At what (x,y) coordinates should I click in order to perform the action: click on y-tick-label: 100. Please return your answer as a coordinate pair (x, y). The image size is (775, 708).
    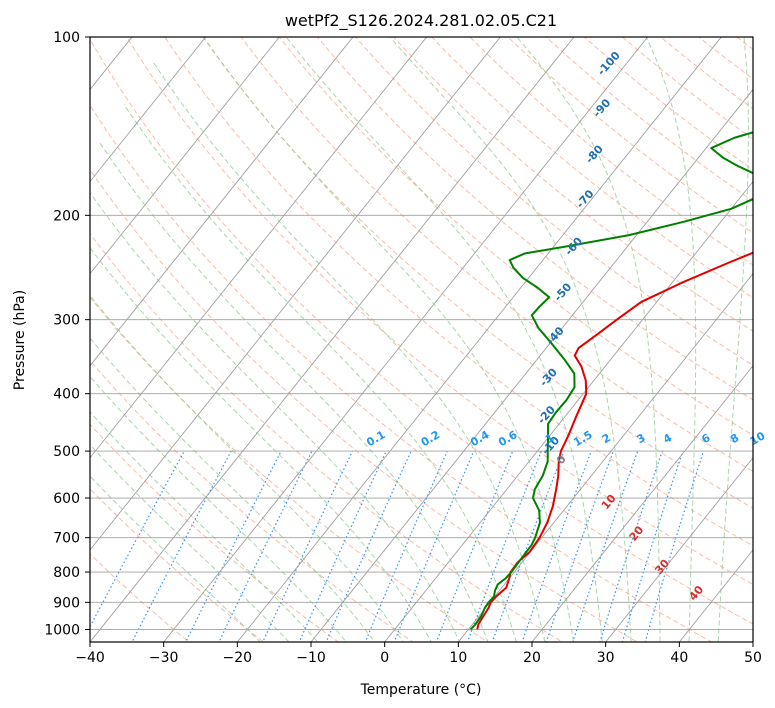
    Looking at the image, I should click on (66, 38).